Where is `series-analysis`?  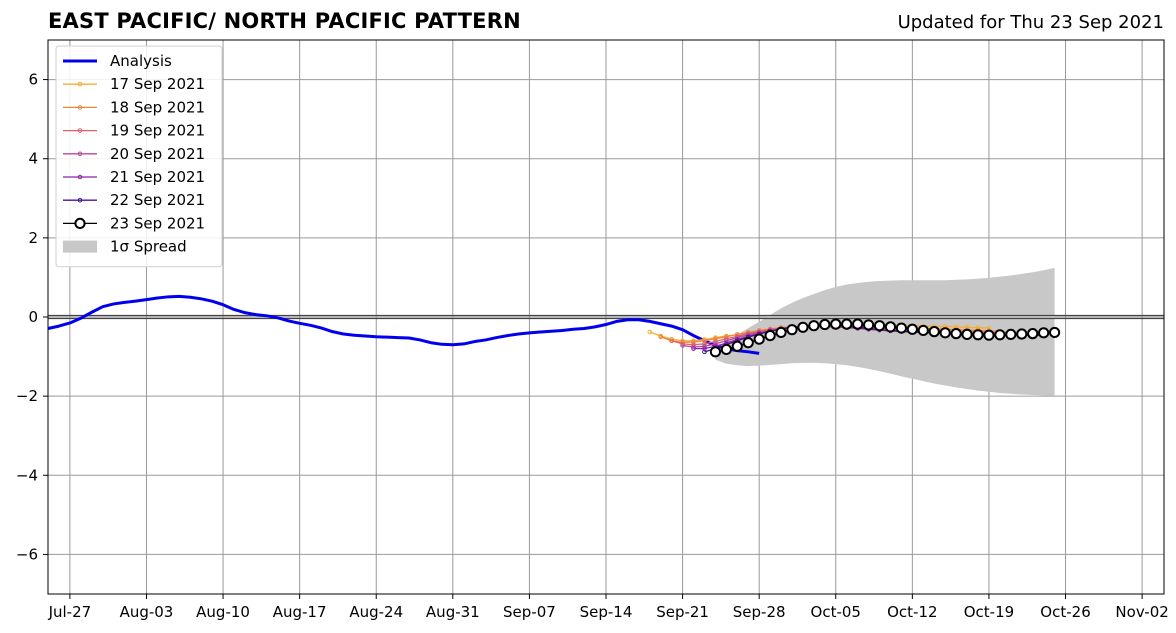 series-analysis is located at coordinates (403, 324).